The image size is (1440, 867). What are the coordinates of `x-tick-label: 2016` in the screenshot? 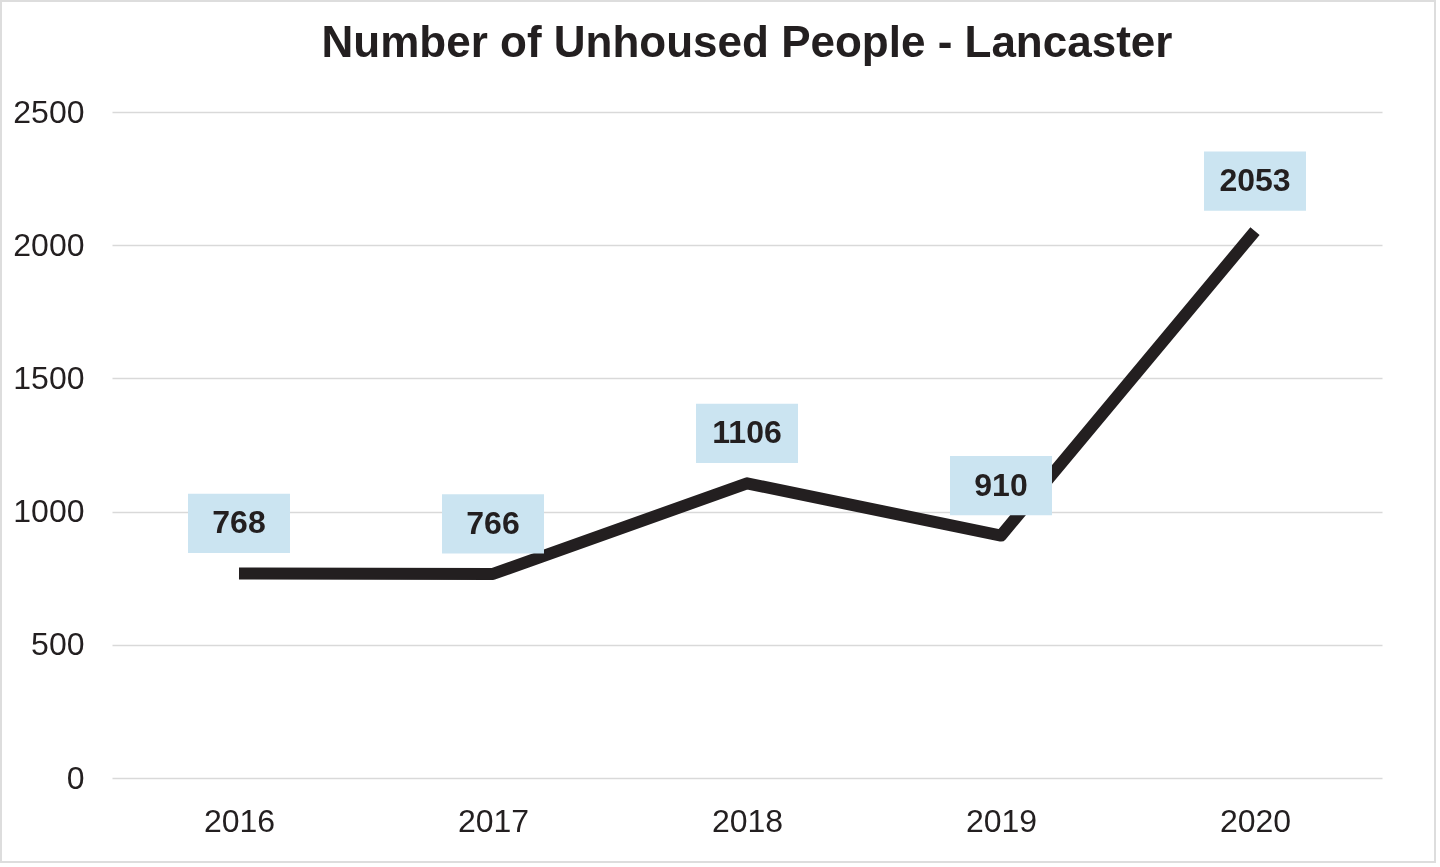 It's located at (239, 820).